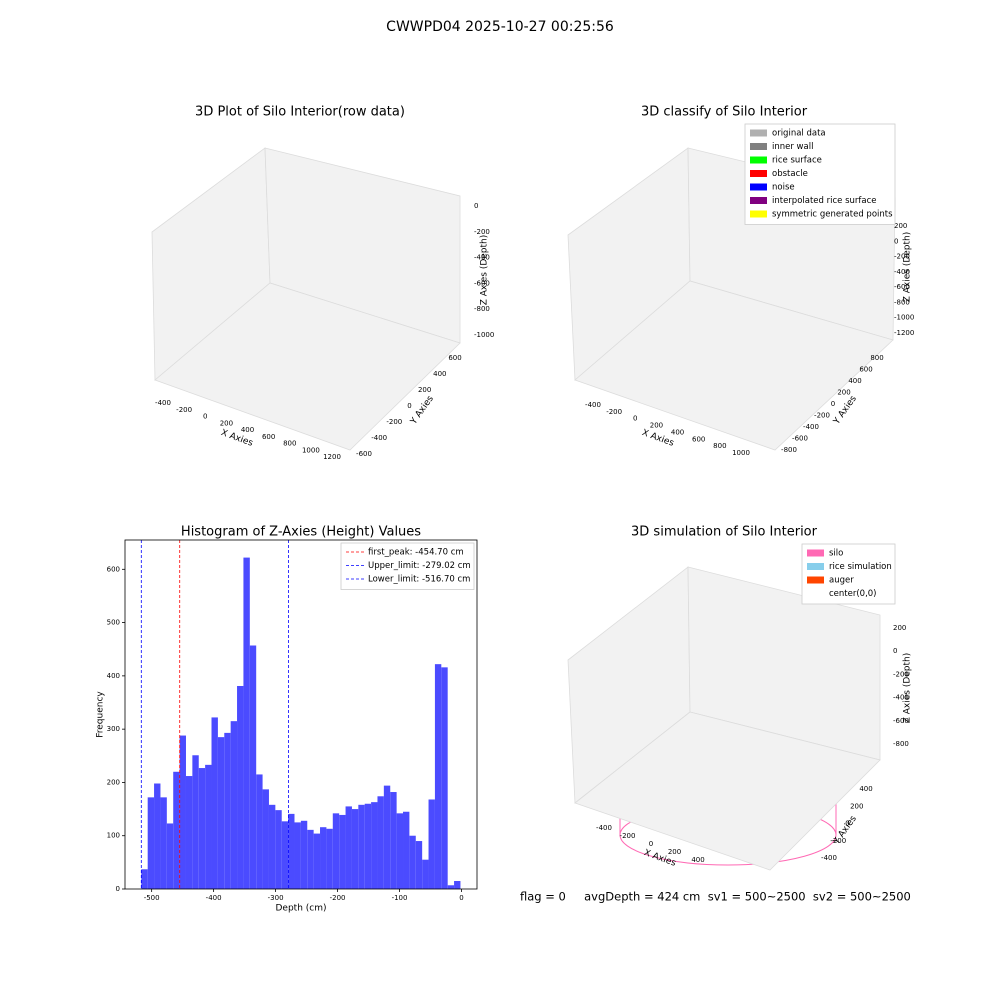  Describe the element at coordinates (301, 532) in the screenshot. I see `subplot-title: Histogram of Z-Axies (Height) Values` at that location.